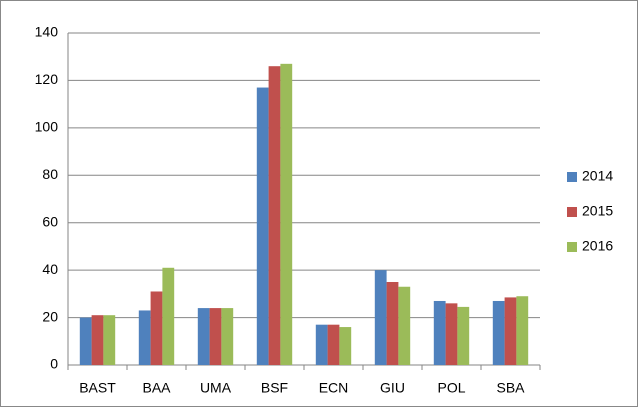 This screenshot has height=407, width=638. I want to click on y-tick-label: 120, so click(47, 79).